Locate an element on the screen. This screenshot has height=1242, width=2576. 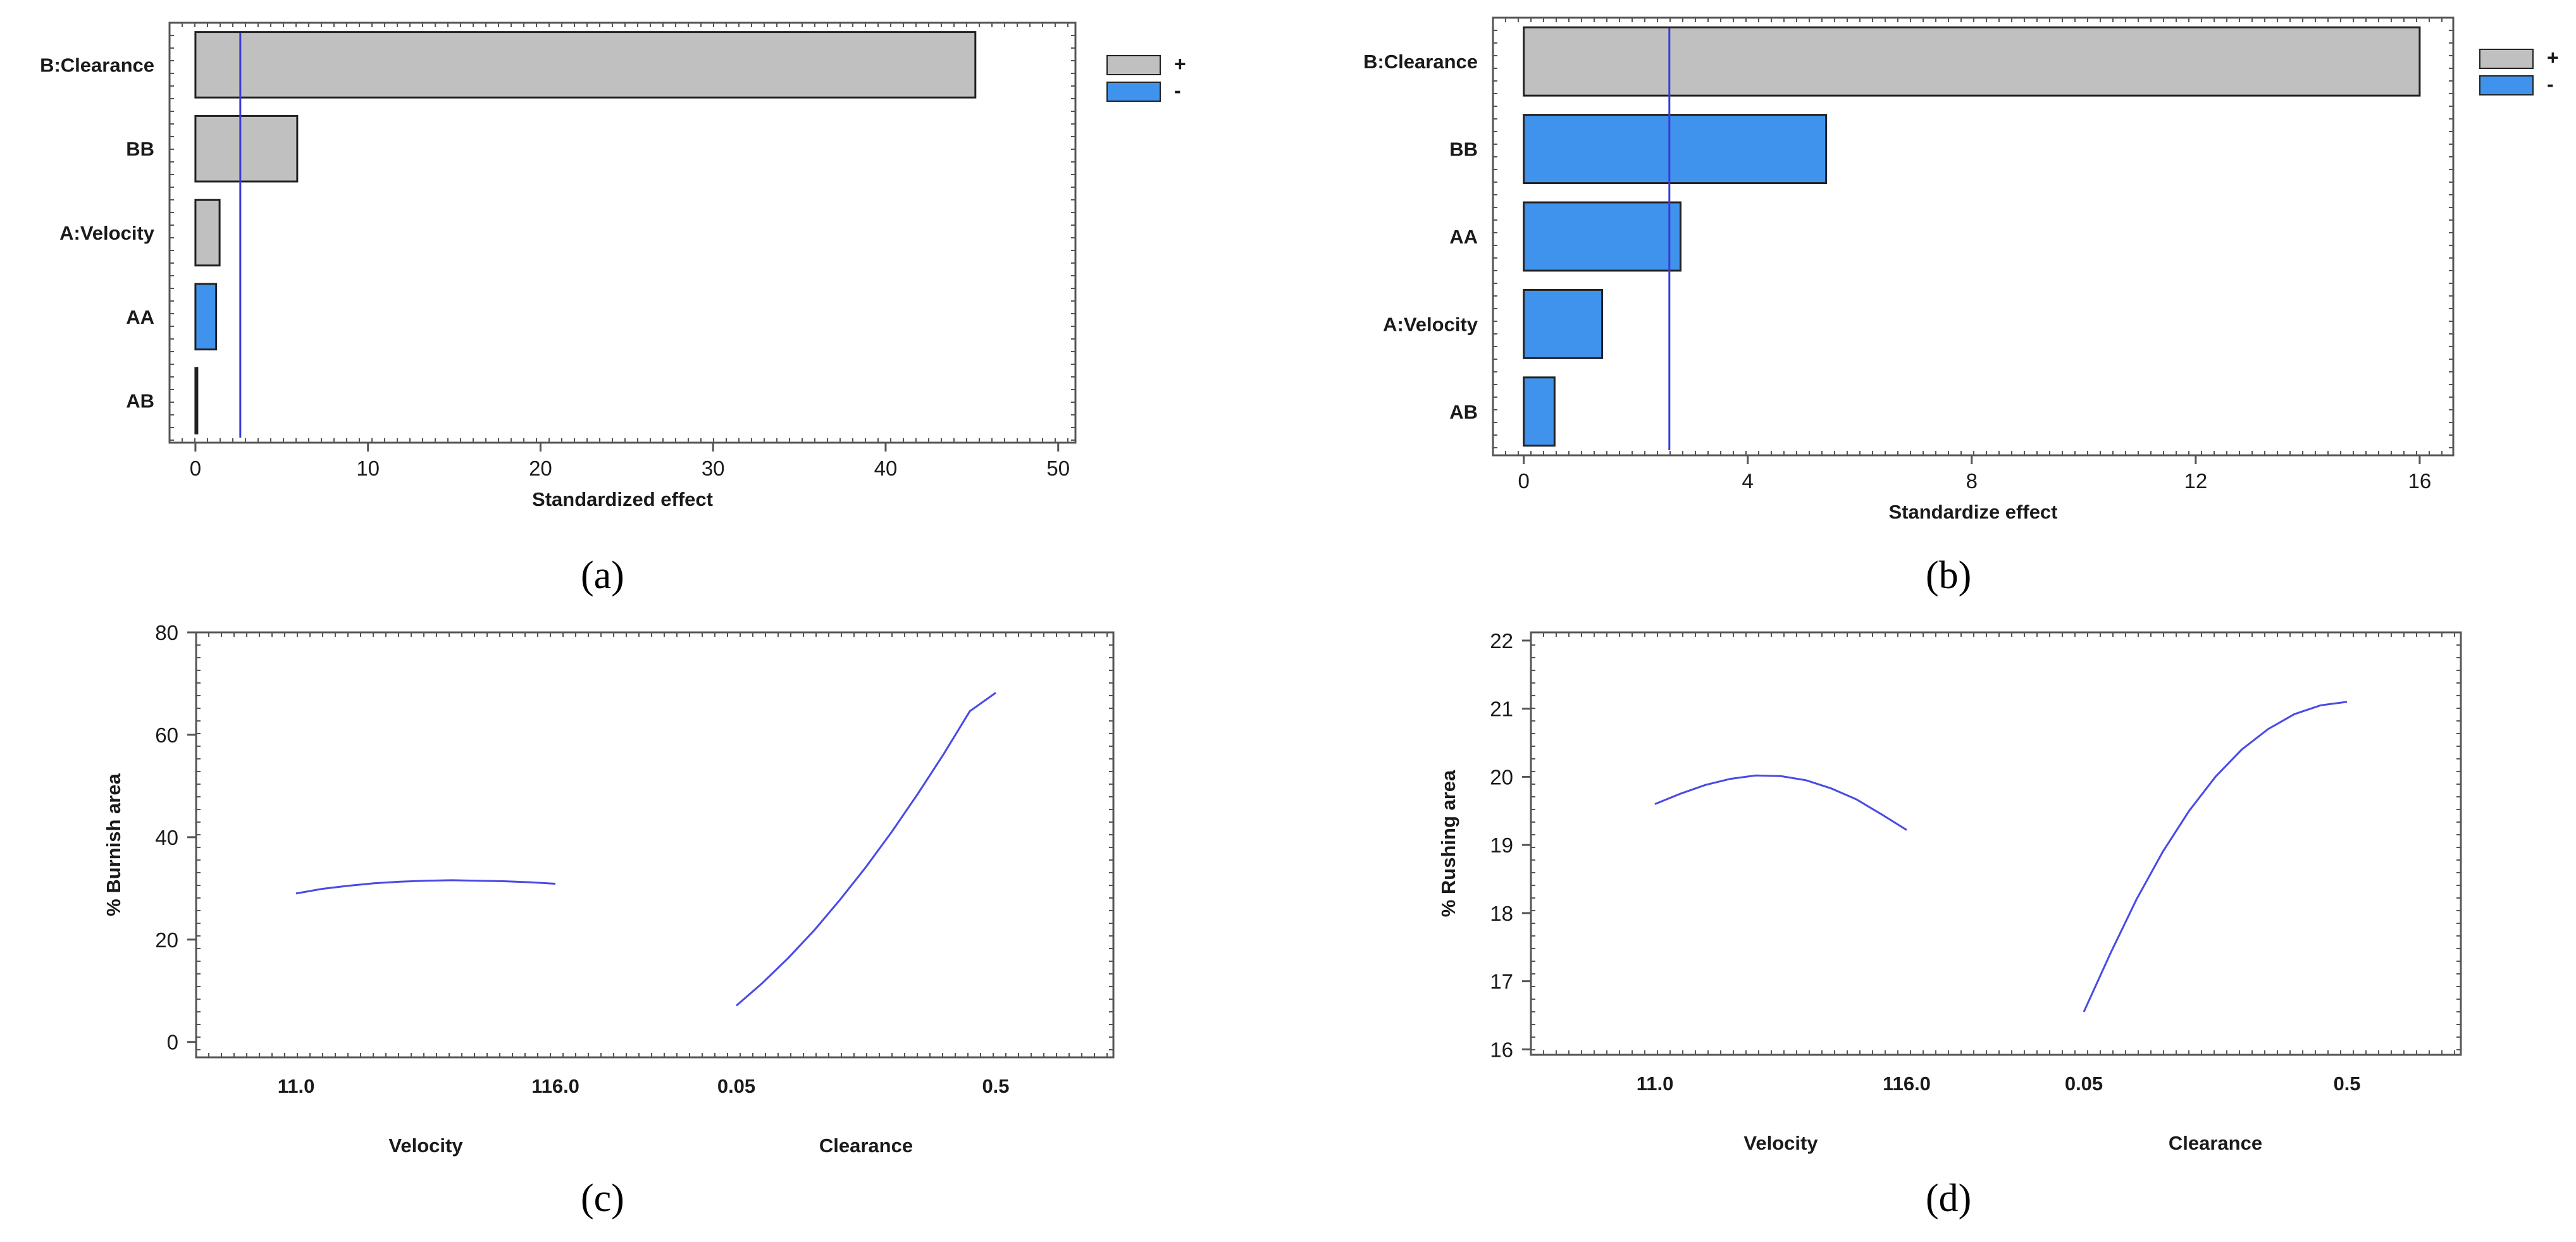
category-label-b-2: AA is located at coordinates (1464, 237).